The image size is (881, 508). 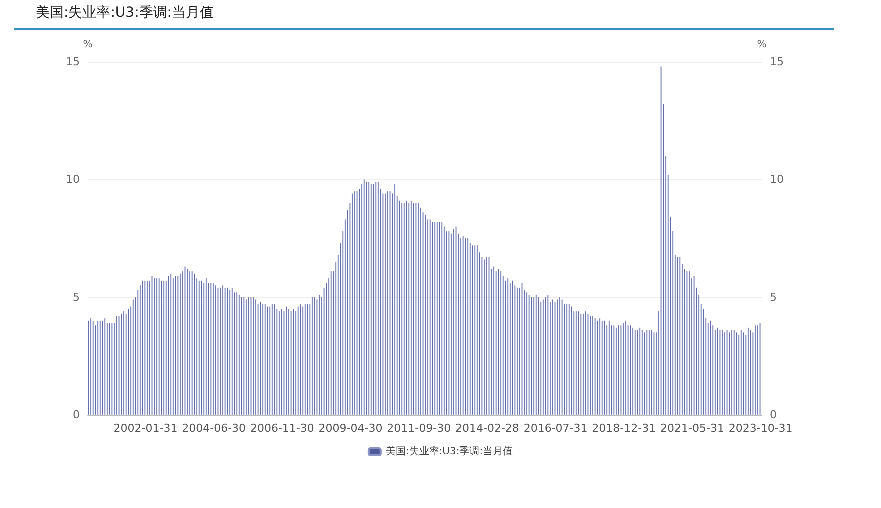 I want to click on x-tick-label: 2006-11-30, so click(x=282, y=428).